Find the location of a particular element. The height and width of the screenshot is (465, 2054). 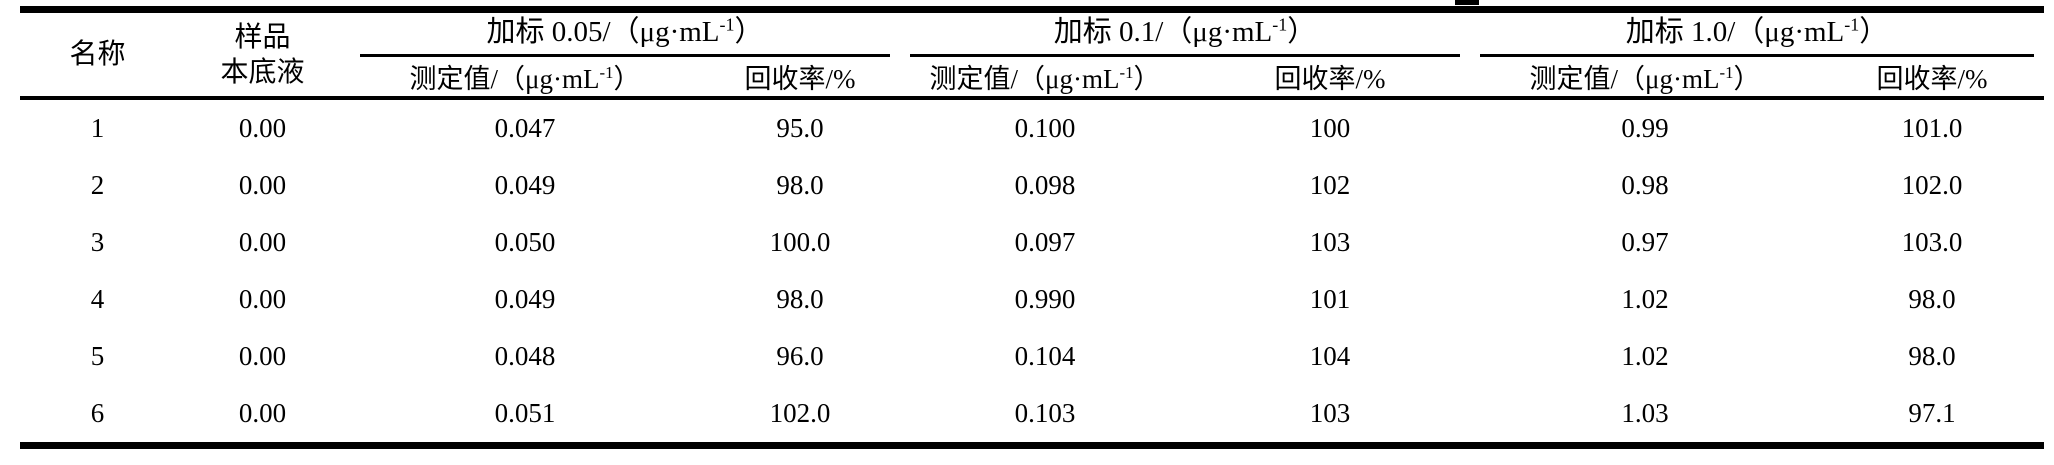

table-cell: 0.103 is located at coordinates (1045, 413).